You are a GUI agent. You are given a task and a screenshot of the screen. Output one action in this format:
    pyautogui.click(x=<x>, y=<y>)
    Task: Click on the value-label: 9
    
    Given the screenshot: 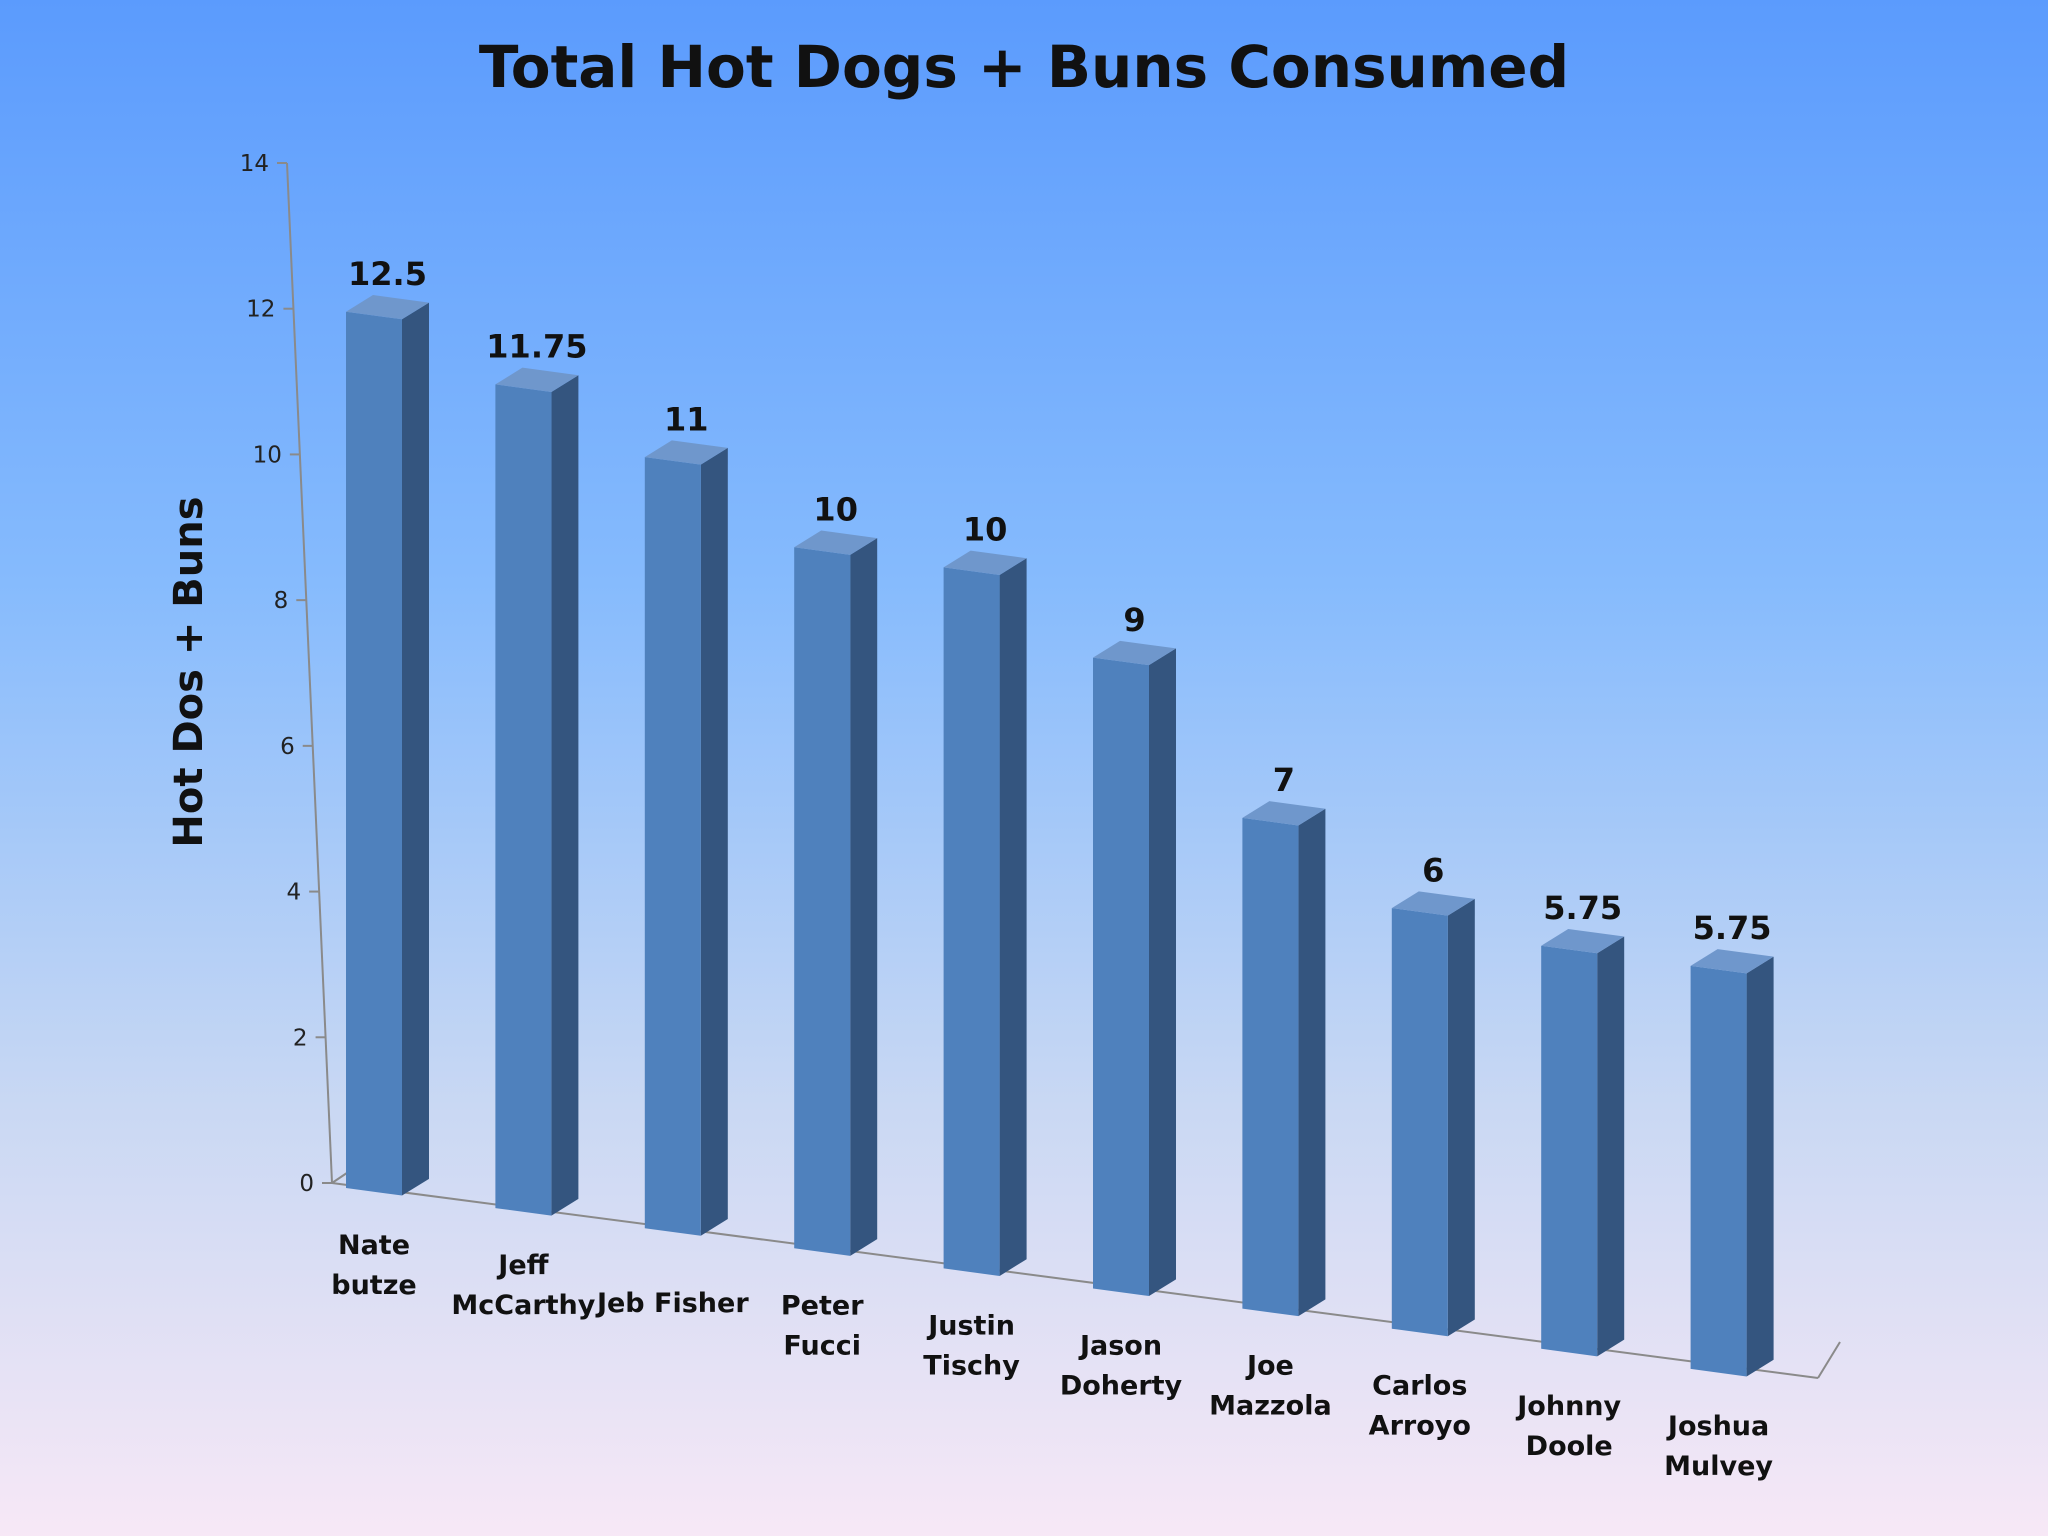 What is the action you would take?
    pyautogui.click(x=1134, y=620)
    